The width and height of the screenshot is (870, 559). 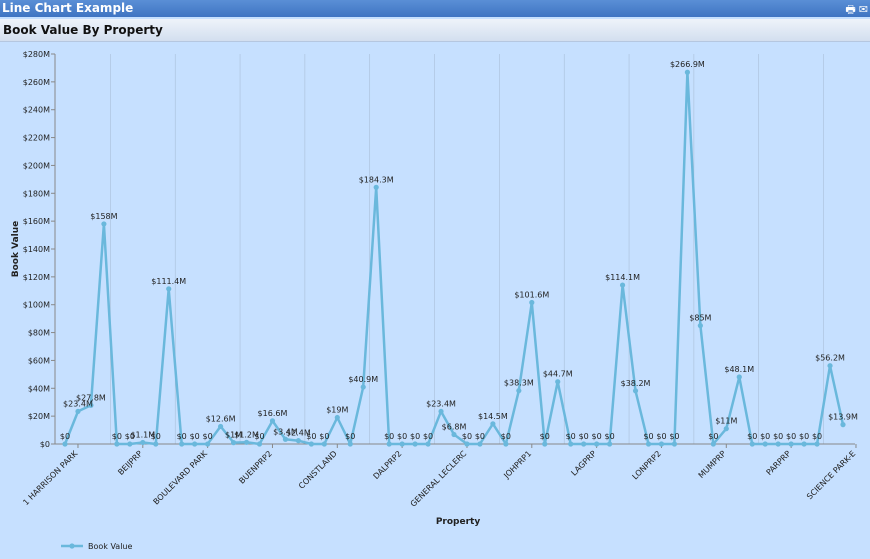 I want to click on printer-icon: 🖶, so click(x=850, y=10).